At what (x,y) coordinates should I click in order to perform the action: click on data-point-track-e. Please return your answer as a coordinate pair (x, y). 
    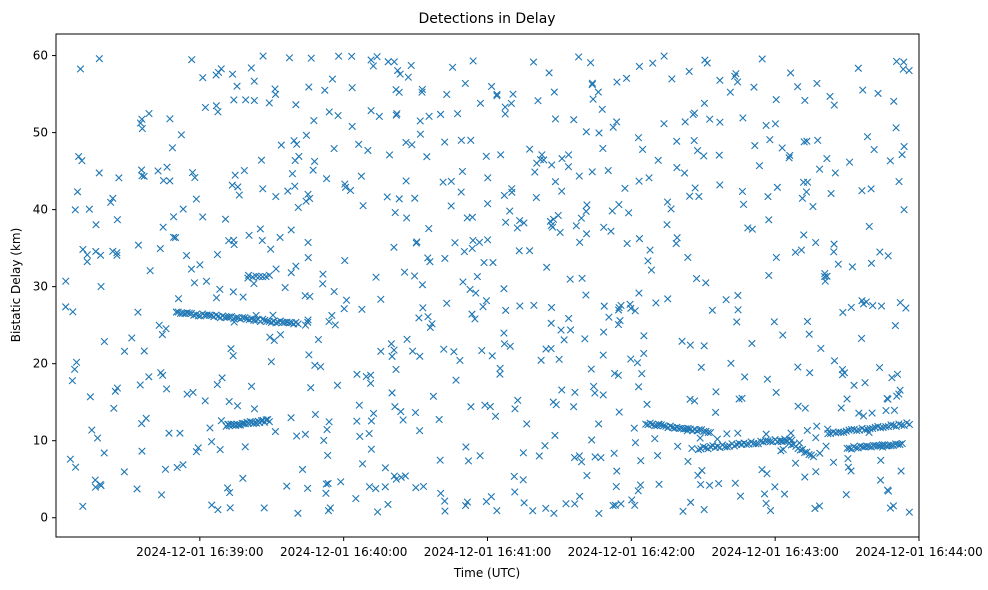
    Looking at the image, I should click on (698, 449).